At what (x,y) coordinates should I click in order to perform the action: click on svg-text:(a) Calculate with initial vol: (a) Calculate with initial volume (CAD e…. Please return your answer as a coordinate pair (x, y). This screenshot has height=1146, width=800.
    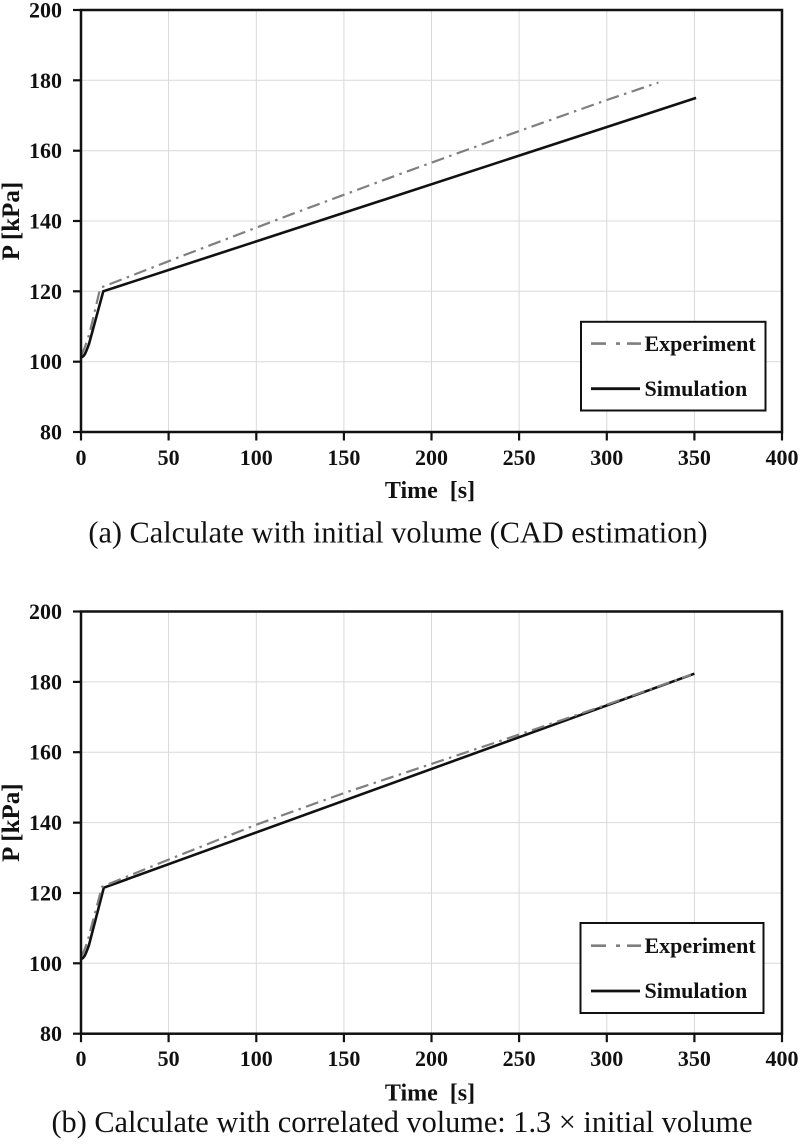
    Looking at the image, I should click on (397, 533).